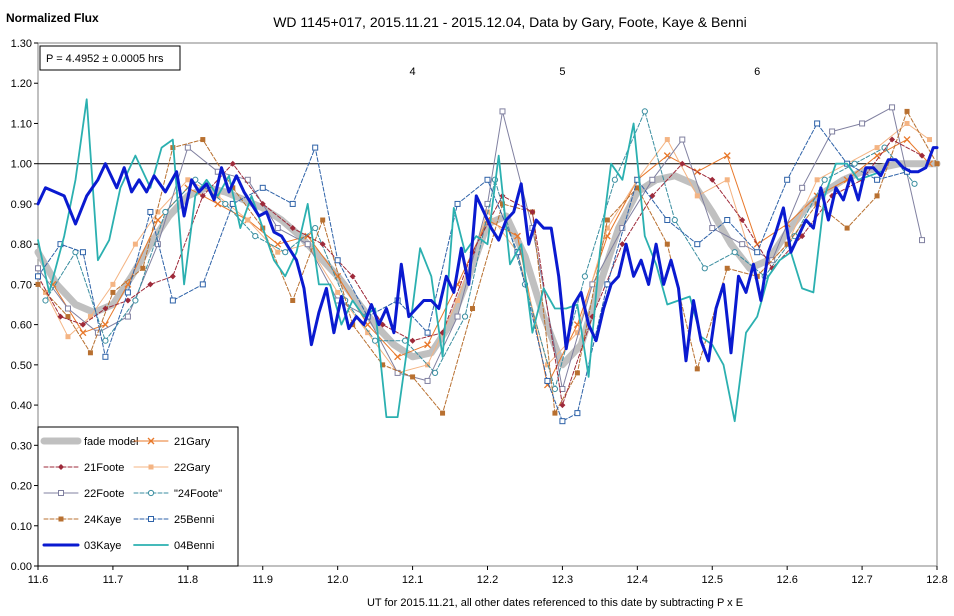 The height and width of the screenshot is (616, 954). What do you see at coordinates (89, 442) in the screenshot?
I see `legend-item-fade-model: fade model` at bounding box center [89, 442].